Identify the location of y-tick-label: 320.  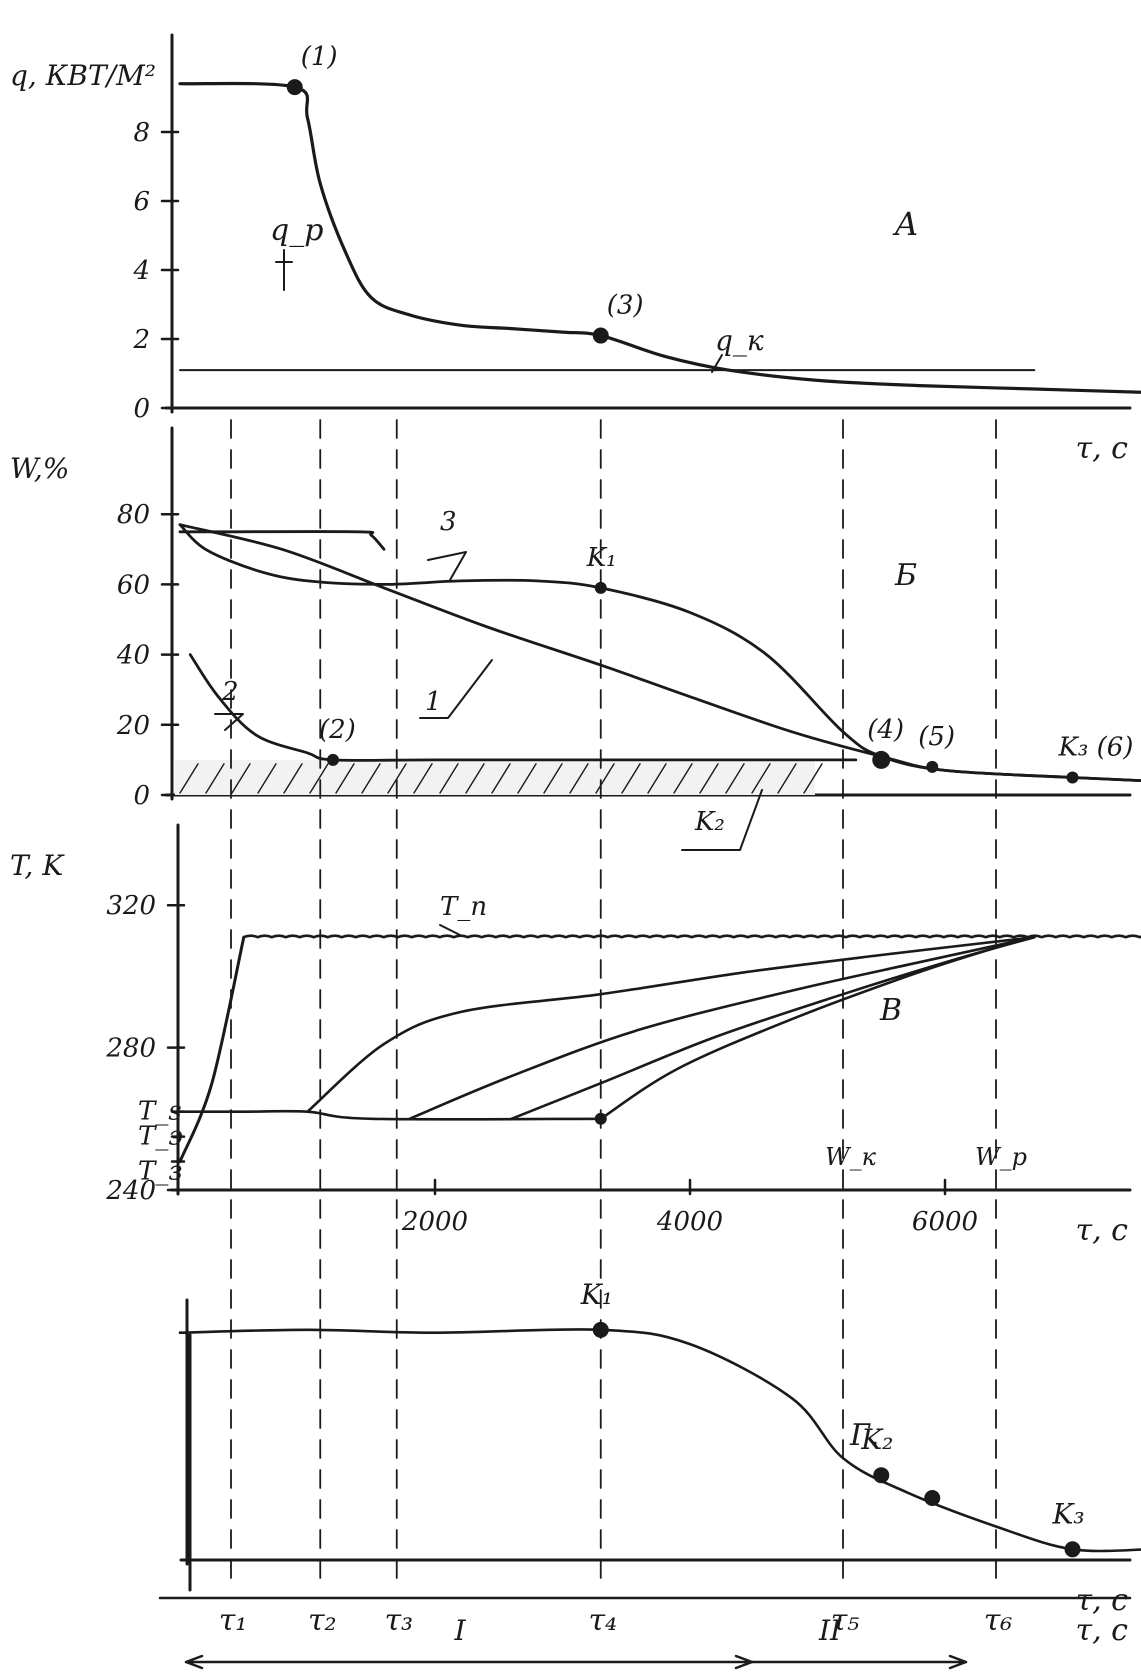
(131, 906).